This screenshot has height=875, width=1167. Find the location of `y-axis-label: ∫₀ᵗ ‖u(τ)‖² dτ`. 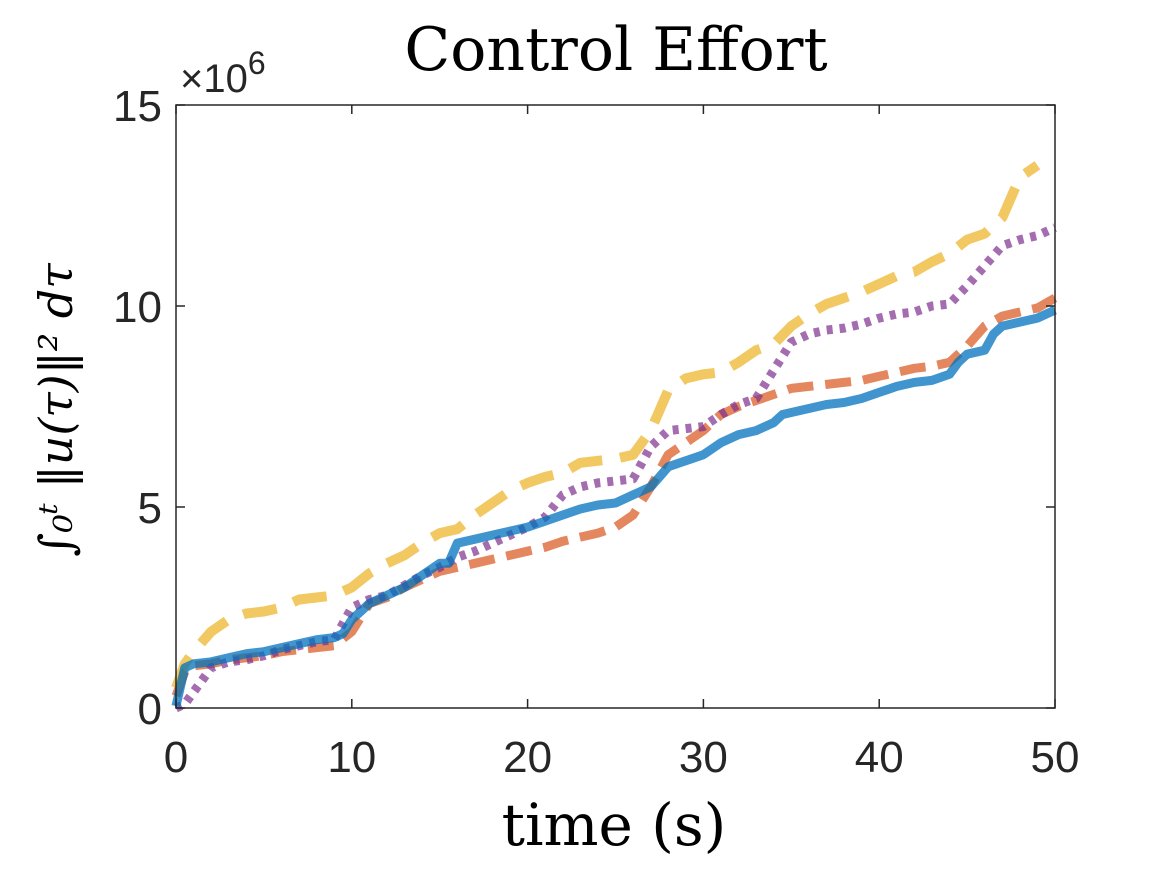

y-axis-label: ∫₀ᵗ ‖u(τ)‖² dτ is located at coordinates (56, 409).